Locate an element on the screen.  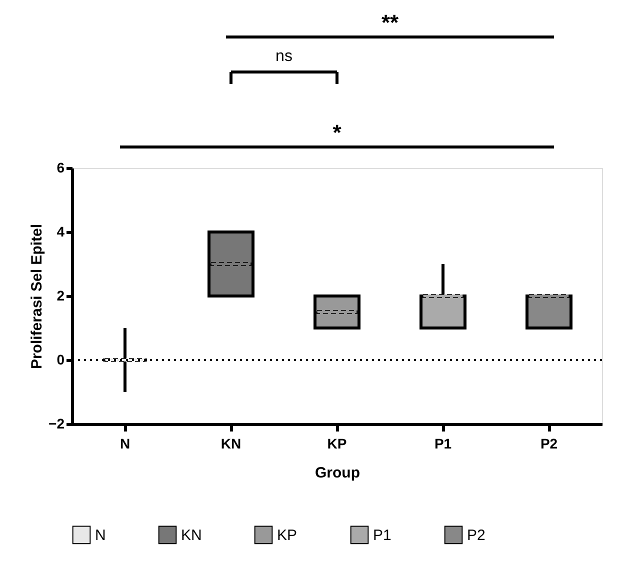
y-tick-label: −2 is located at coordinates (56, 424).